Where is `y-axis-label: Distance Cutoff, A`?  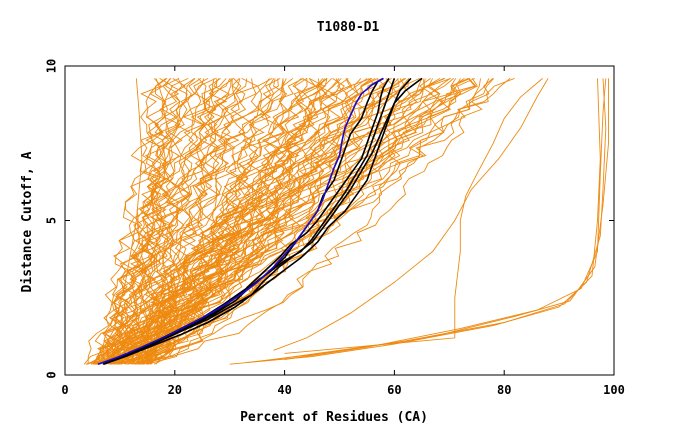
y-axis-label: Distance Cutoff, A is located at coordinates (27, 221).